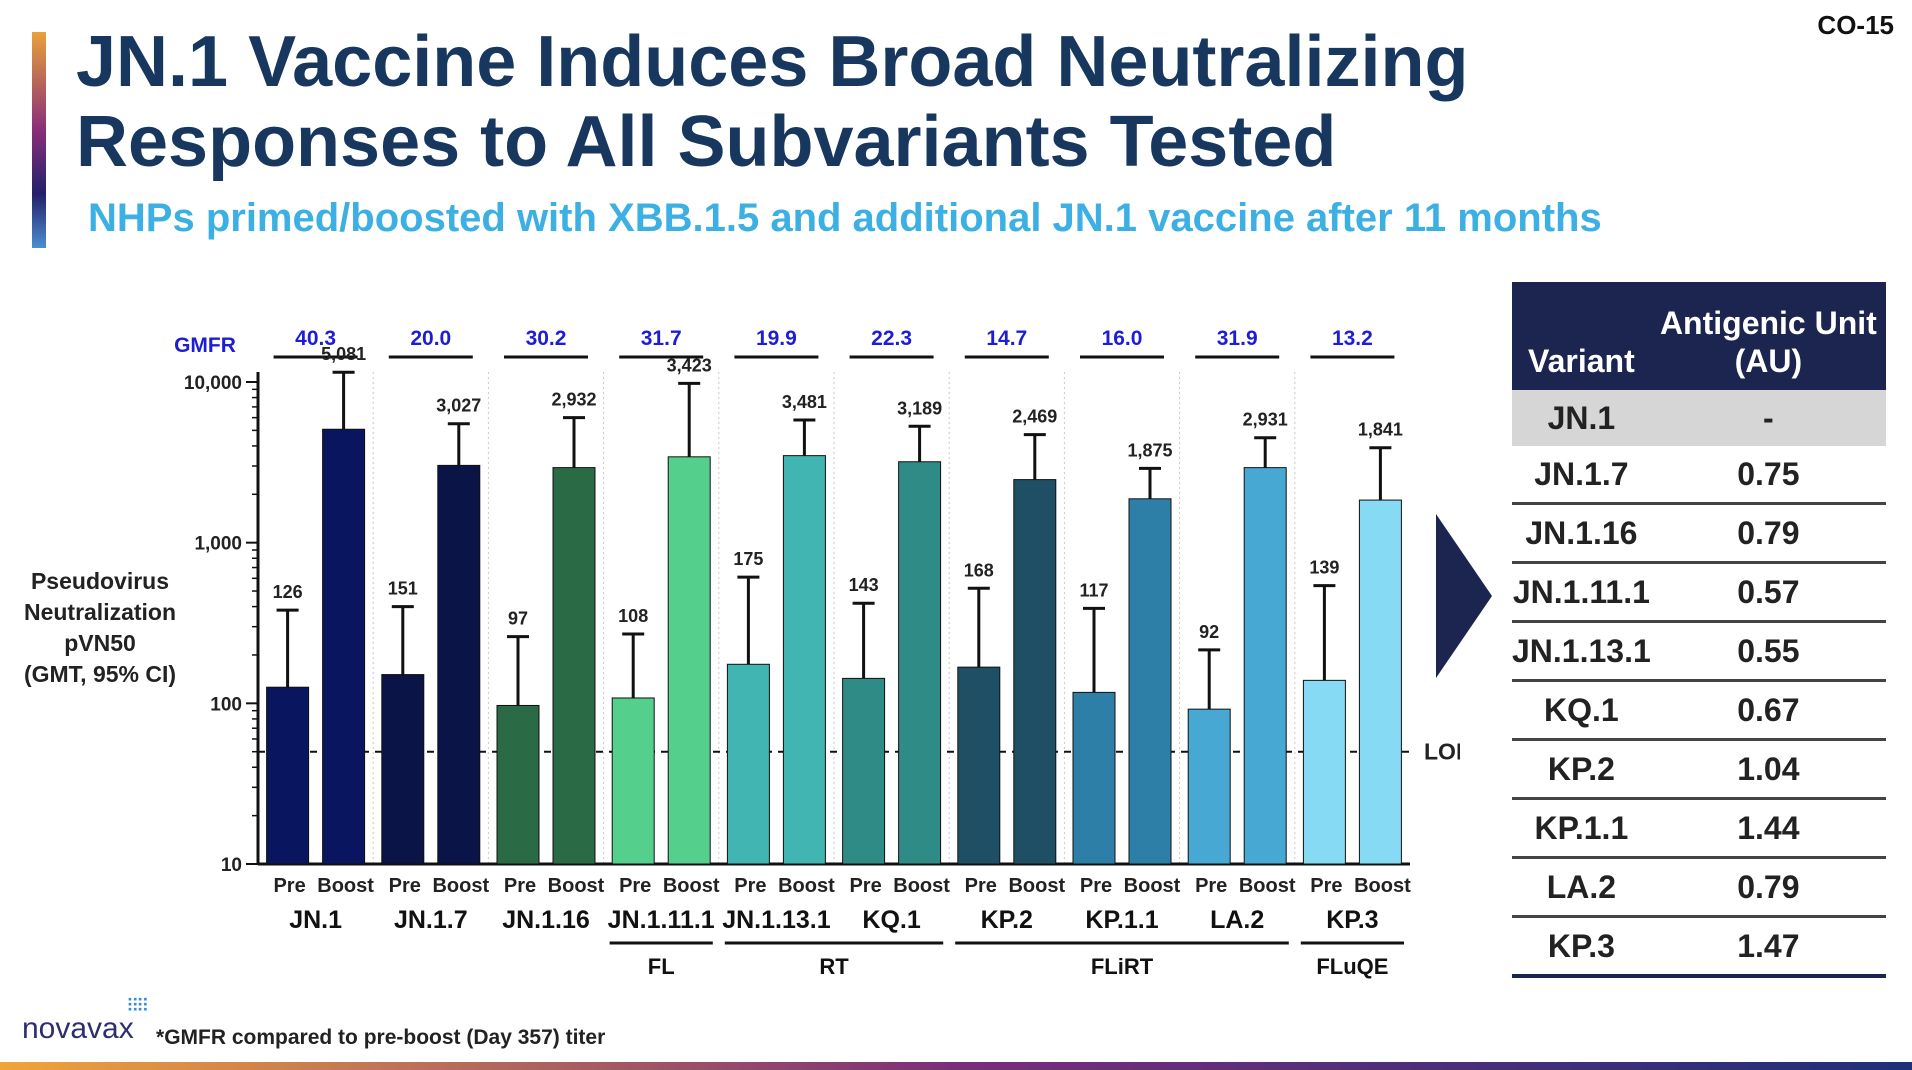  What do you see at coordinates (315, 920) in the screenshot?
I see `variant-label: JN.1` at bounding box center [315, 920].